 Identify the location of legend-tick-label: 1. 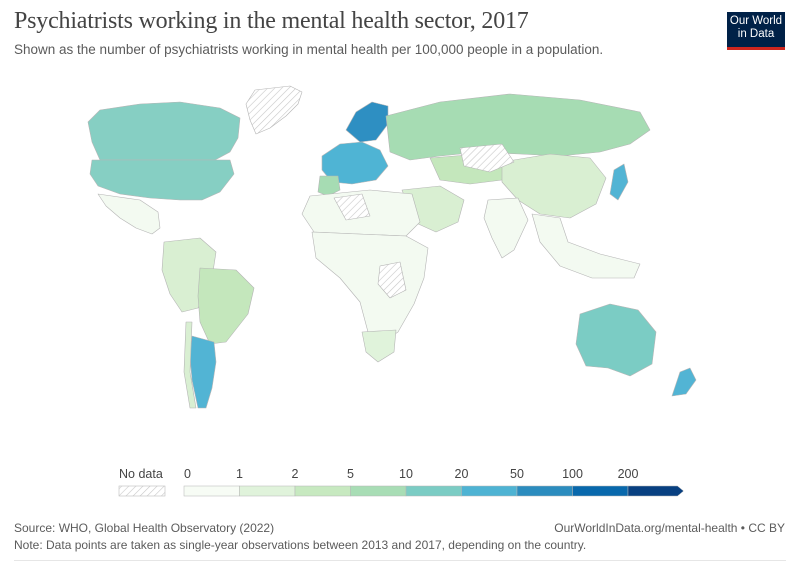
(239, 474).